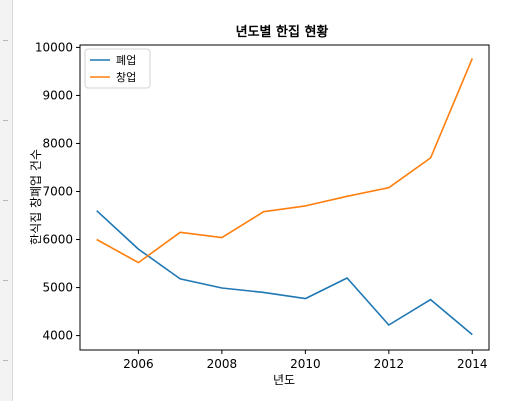 The image size is (506, 401). I want to click on y-tick-label: 6000, so click(57, 240).